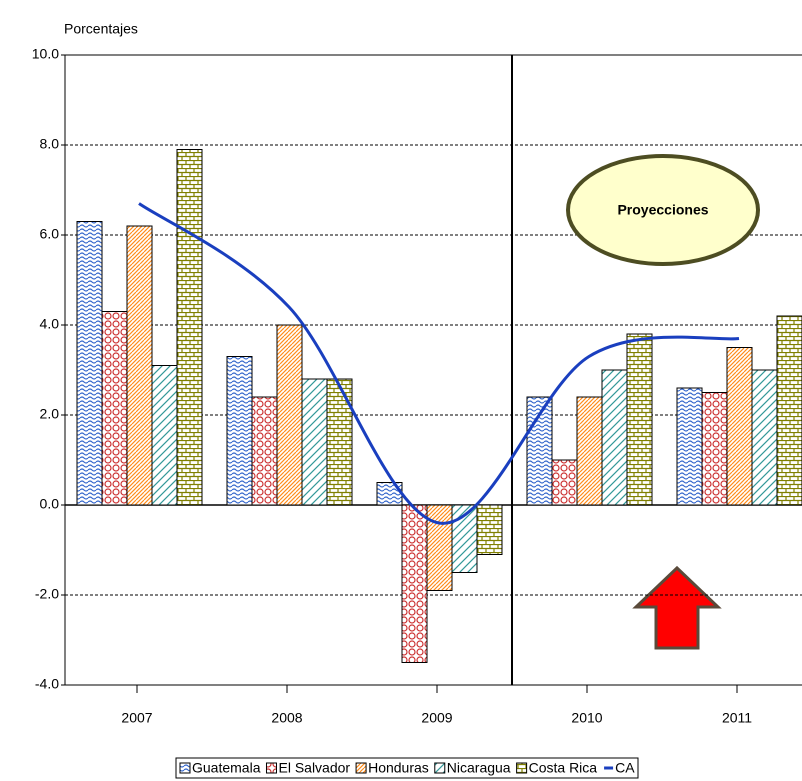  Describe the element at coordinates (101, 29) in the screenshot. I see `y-axis-label: Porcentajes` at that location.